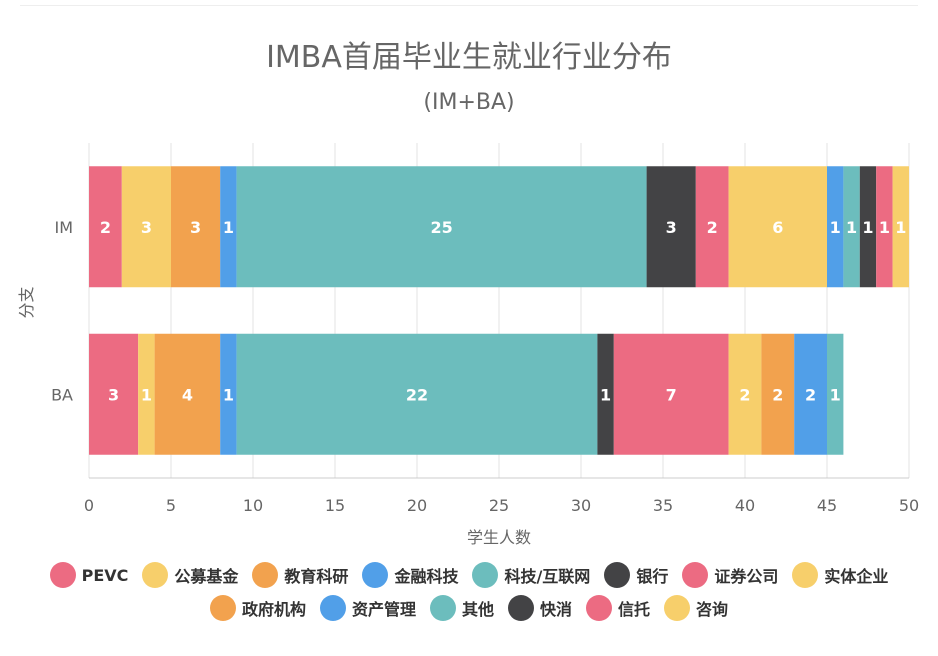 This screenshot has height=656, width=938. Describe the element at coordinates (909, 505) in the screenshot. I see `x-tick-label: 50` at that location.